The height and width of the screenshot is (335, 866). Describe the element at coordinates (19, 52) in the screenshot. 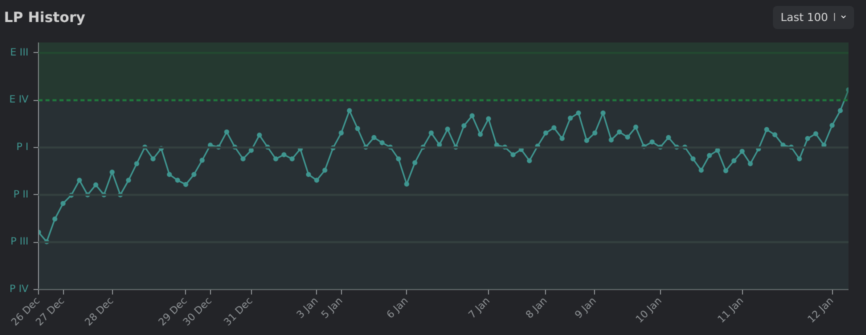

I see `ref-line-label: E III` at that location.